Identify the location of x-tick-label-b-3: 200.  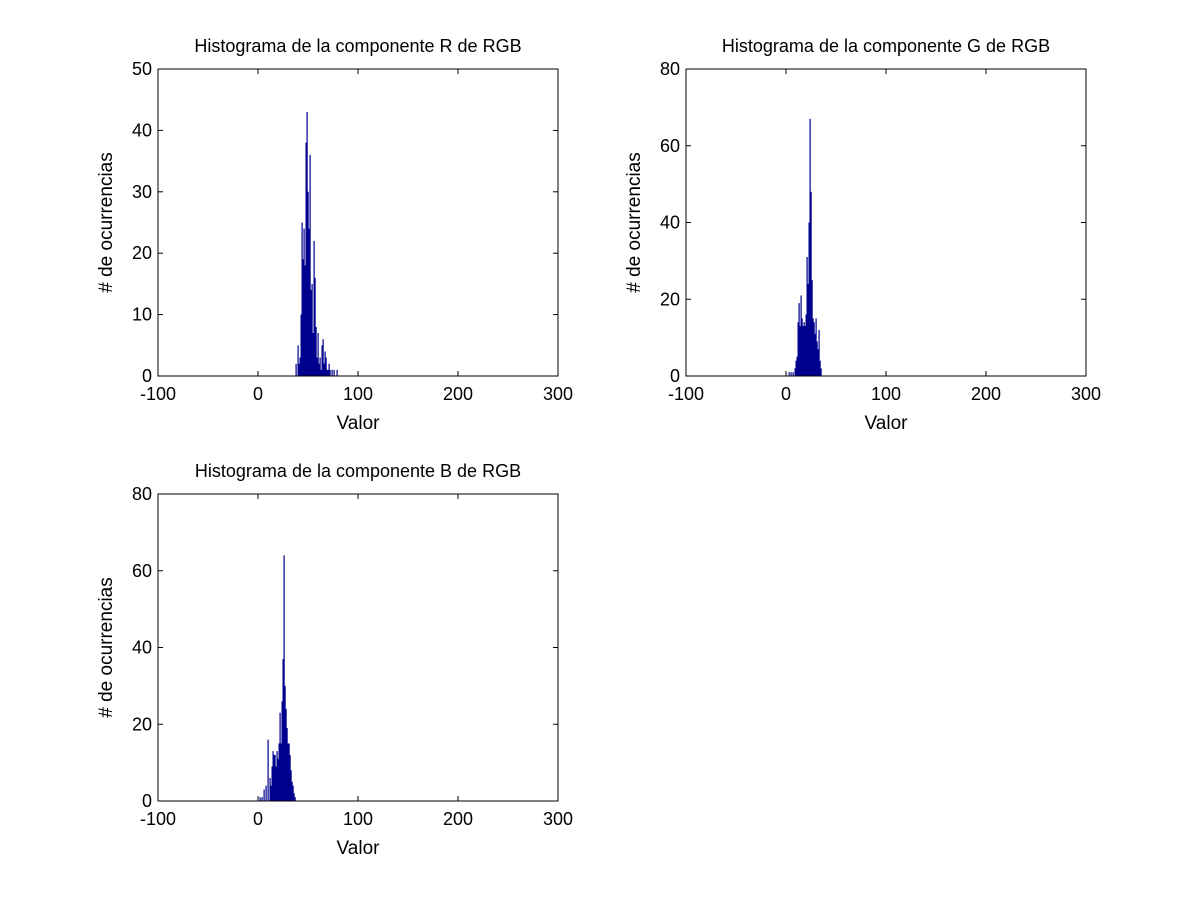
(458, 819).